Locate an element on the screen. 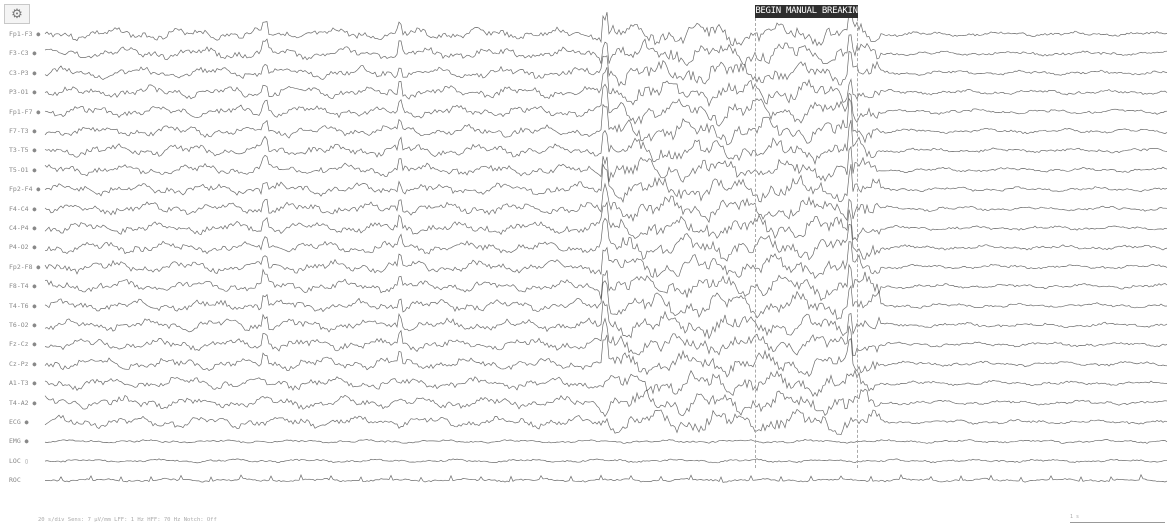 The width and height of the screenshot is (1171, 527). time-scale-bar: 1 s is located at coordinates (1117, 519).